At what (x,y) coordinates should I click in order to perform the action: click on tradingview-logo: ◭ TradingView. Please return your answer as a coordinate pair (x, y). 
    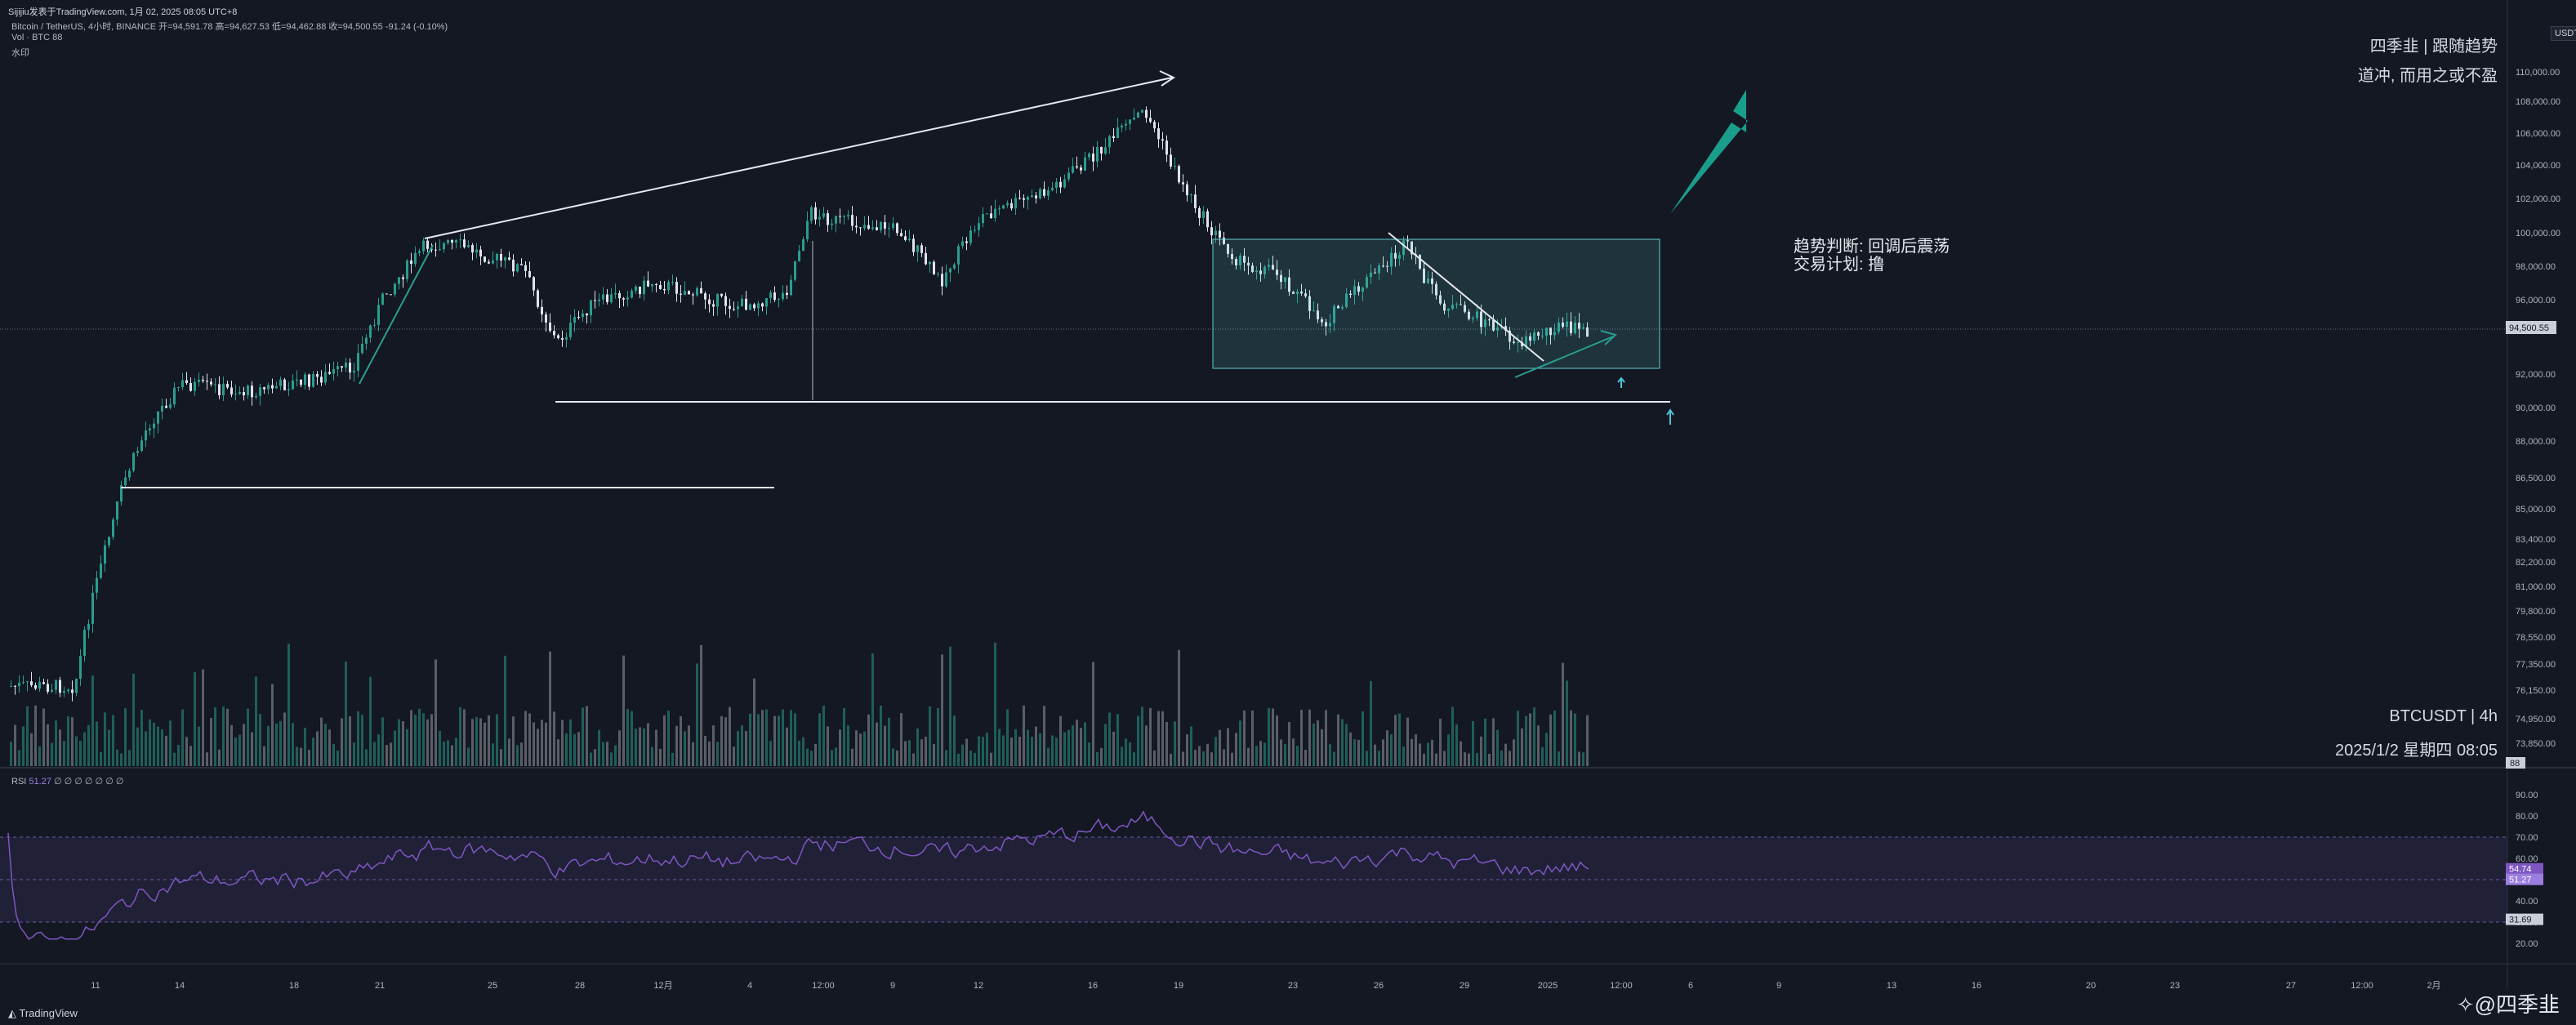
    Looking at the image, I should click on (43, 1014).